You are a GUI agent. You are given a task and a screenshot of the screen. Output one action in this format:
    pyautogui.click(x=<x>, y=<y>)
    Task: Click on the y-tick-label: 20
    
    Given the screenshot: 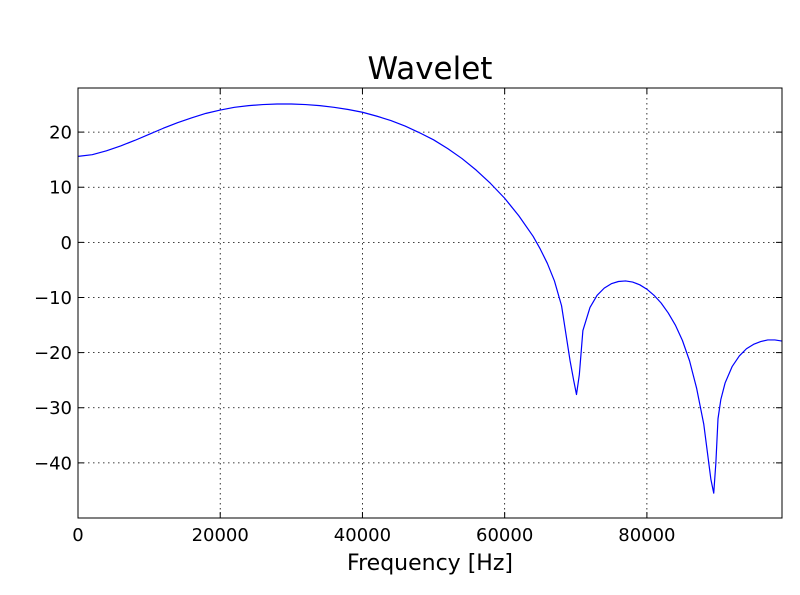 What is the action you would take?
    pyautogui.click(x=60, y=133)
    